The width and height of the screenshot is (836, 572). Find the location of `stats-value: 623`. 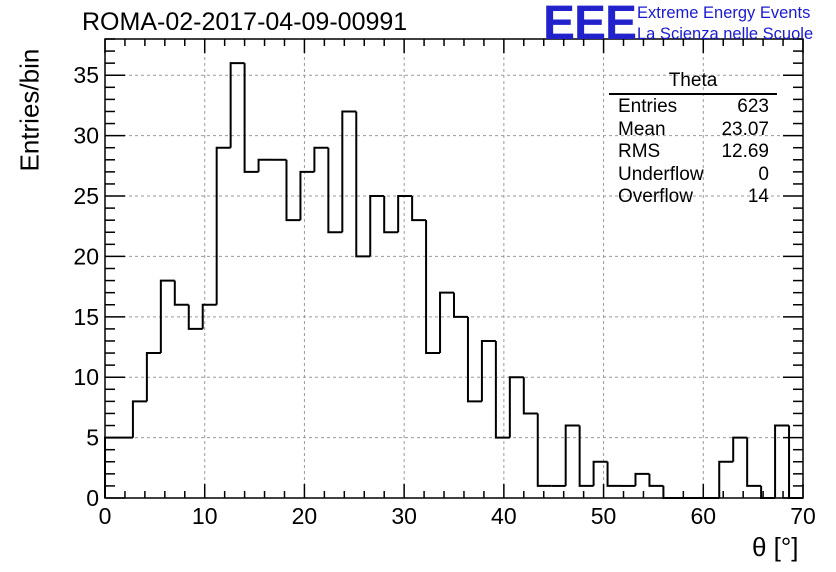

stats-value: 623 is located at coordinates (753, 106).